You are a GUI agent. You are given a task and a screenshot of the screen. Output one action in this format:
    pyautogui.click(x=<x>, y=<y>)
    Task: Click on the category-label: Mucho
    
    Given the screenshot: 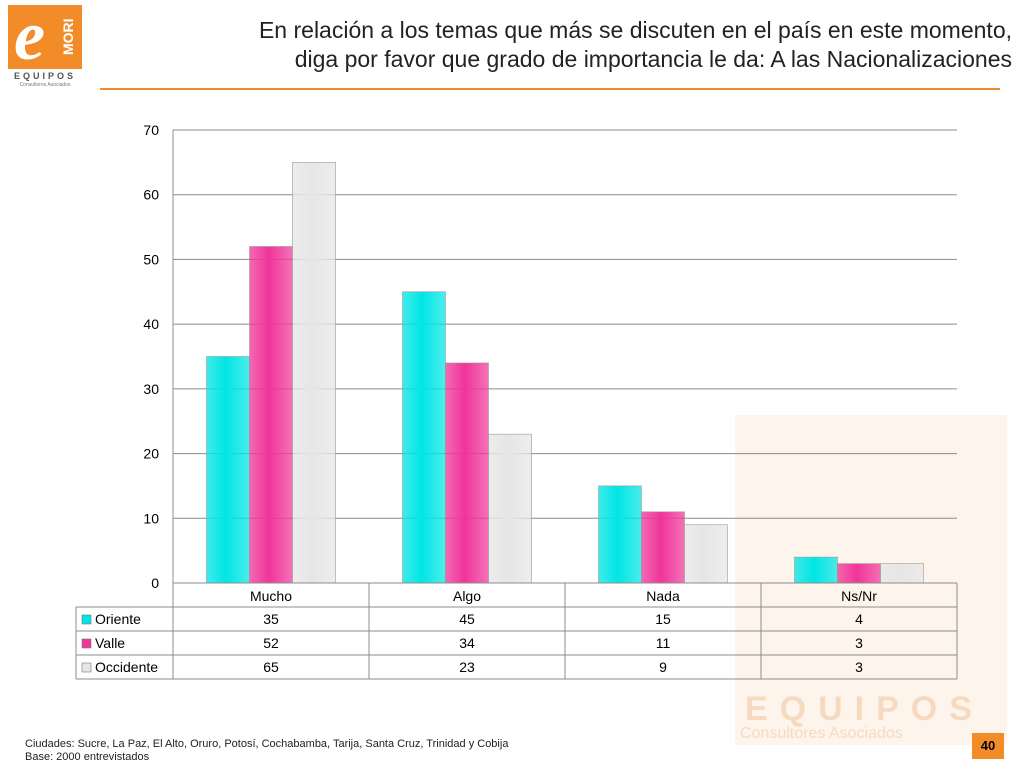 What is the action you would take?
    pyautogui.click(x=271, y=596)
    